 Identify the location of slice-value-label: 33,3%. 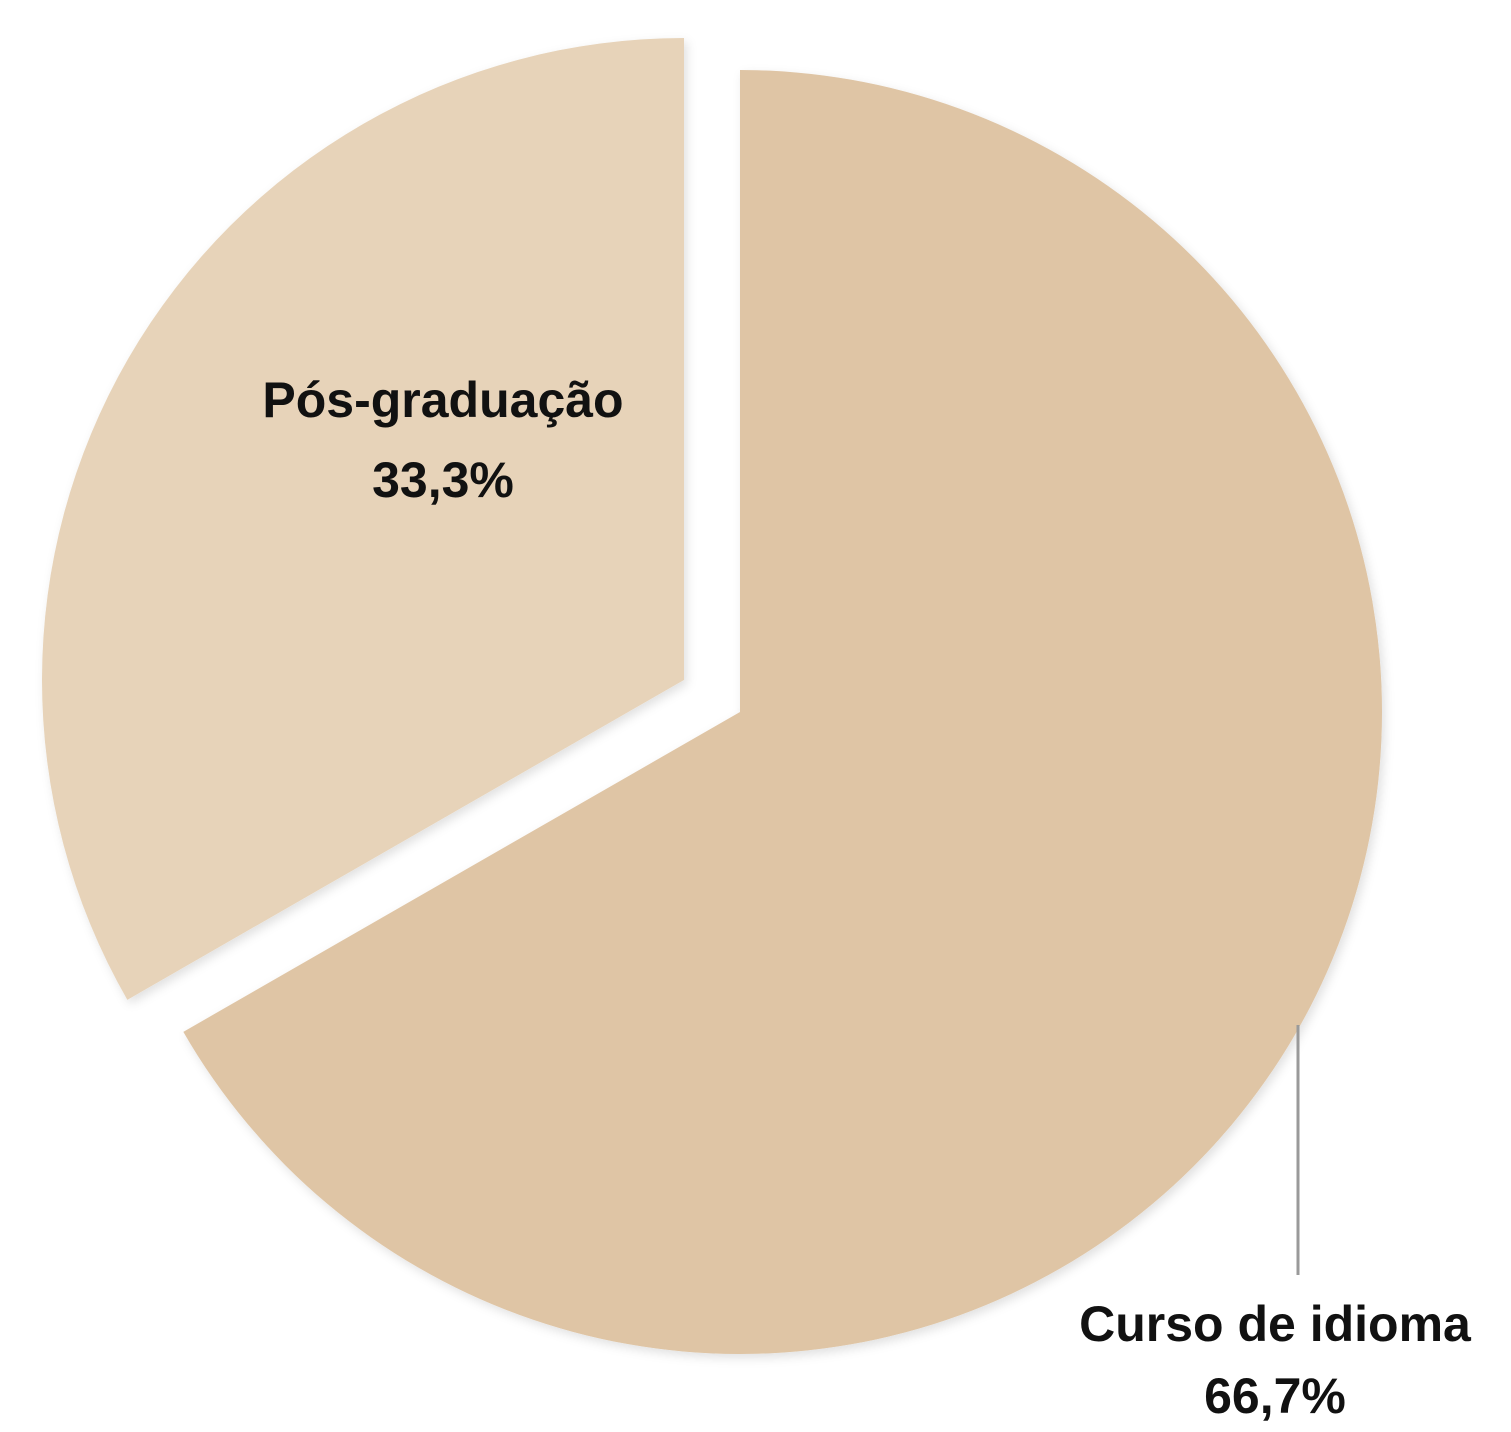
(443, 480).